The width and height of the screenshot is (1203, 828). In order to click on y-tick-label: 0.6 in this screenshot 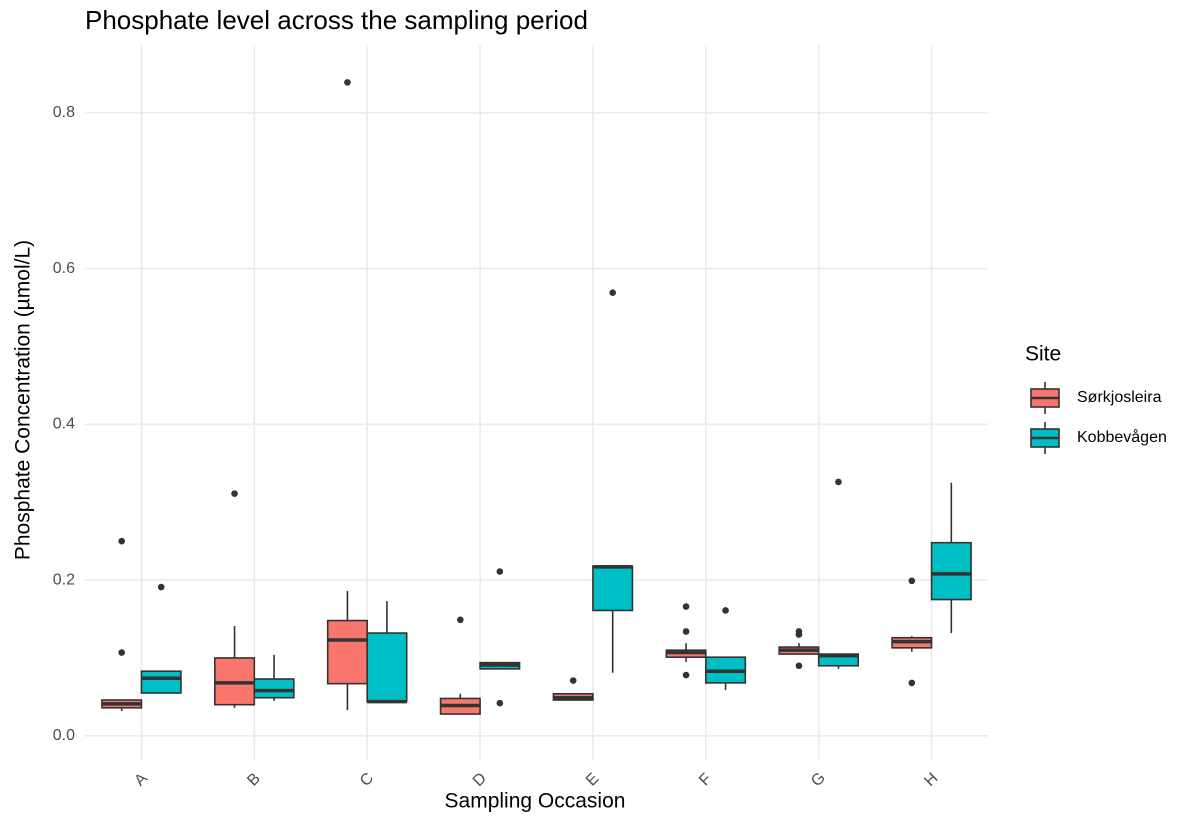, I will do `click(64, 268)`.